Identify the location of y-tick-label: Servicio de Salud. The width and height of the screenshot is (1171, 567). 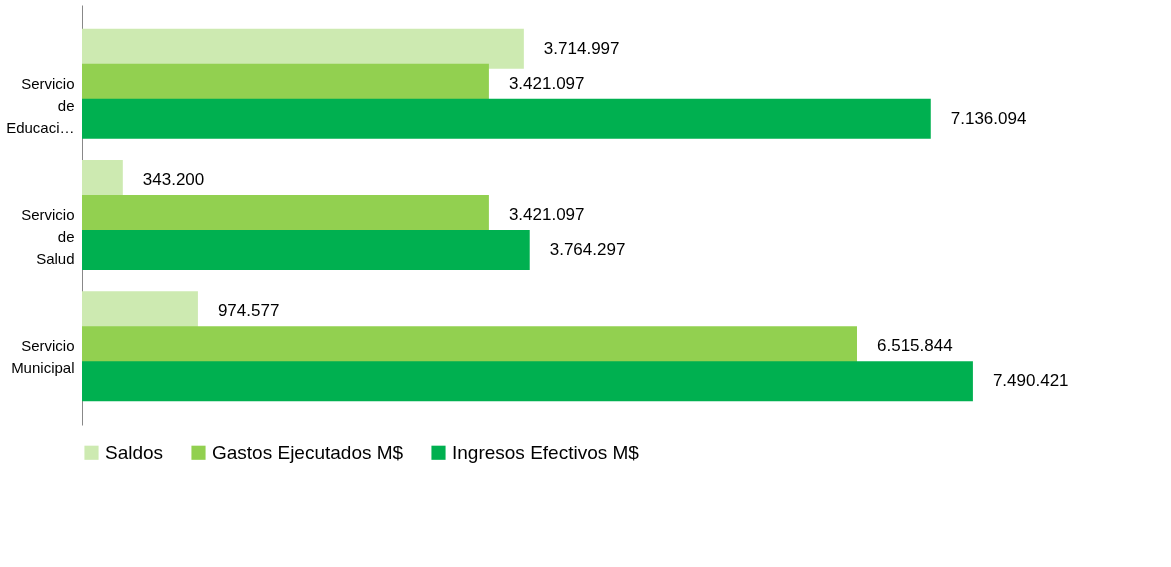
(48, 236).